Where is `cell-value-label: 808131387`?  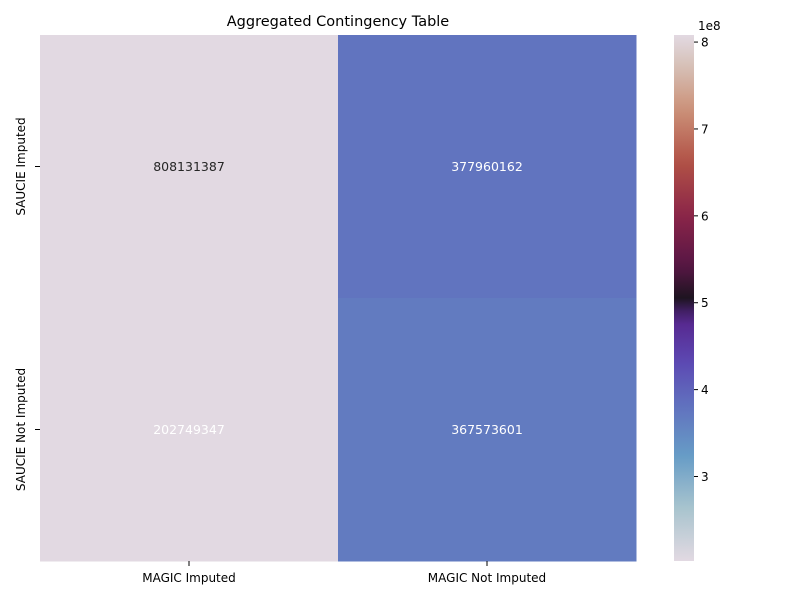
cell-value-label: 808131387 is located at coordinates (189, 166).